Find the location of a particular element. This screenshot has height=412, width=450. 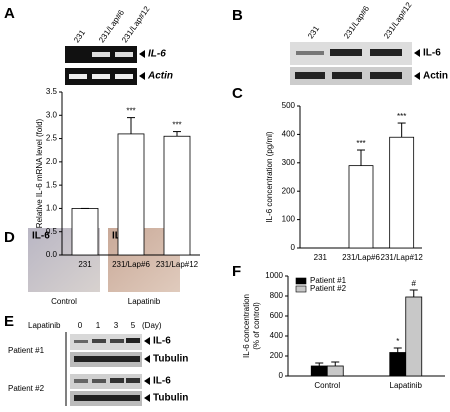

legend-swatch is located at coordinates (301, 289).